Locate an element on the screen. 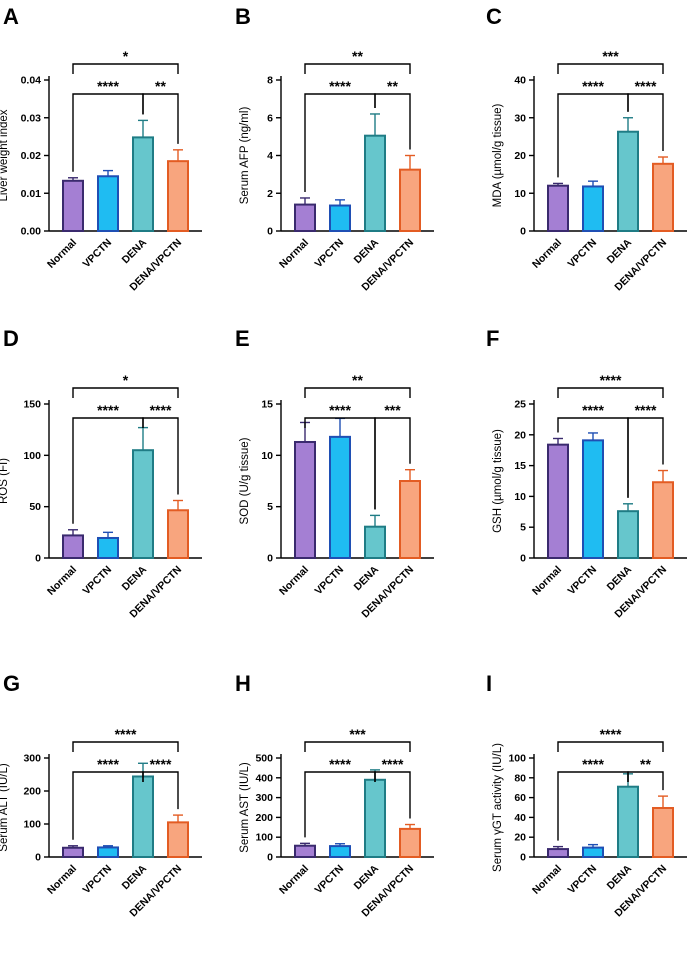 This screenshot has height=959, width=695. y-axis-label: GSH (µmol/g tissue) is located at coordinates (498, 481).